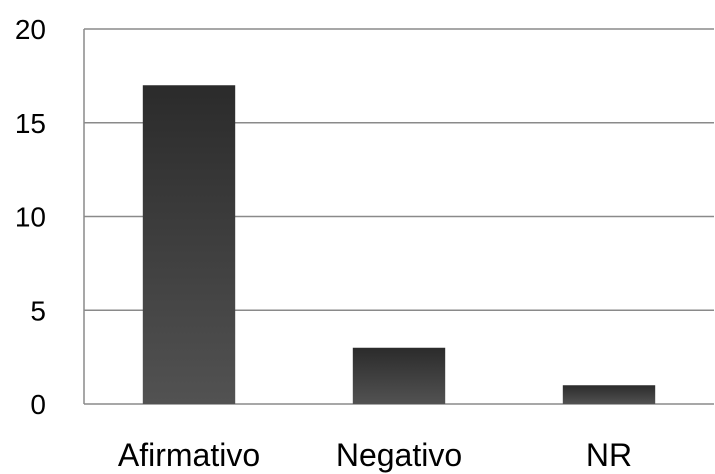 Image resolution: width=715 pixels, height=474 pixels. Describe the element at coordinates (38, 404) in the screenshot. I see `y-tick-label: 0` at that location.